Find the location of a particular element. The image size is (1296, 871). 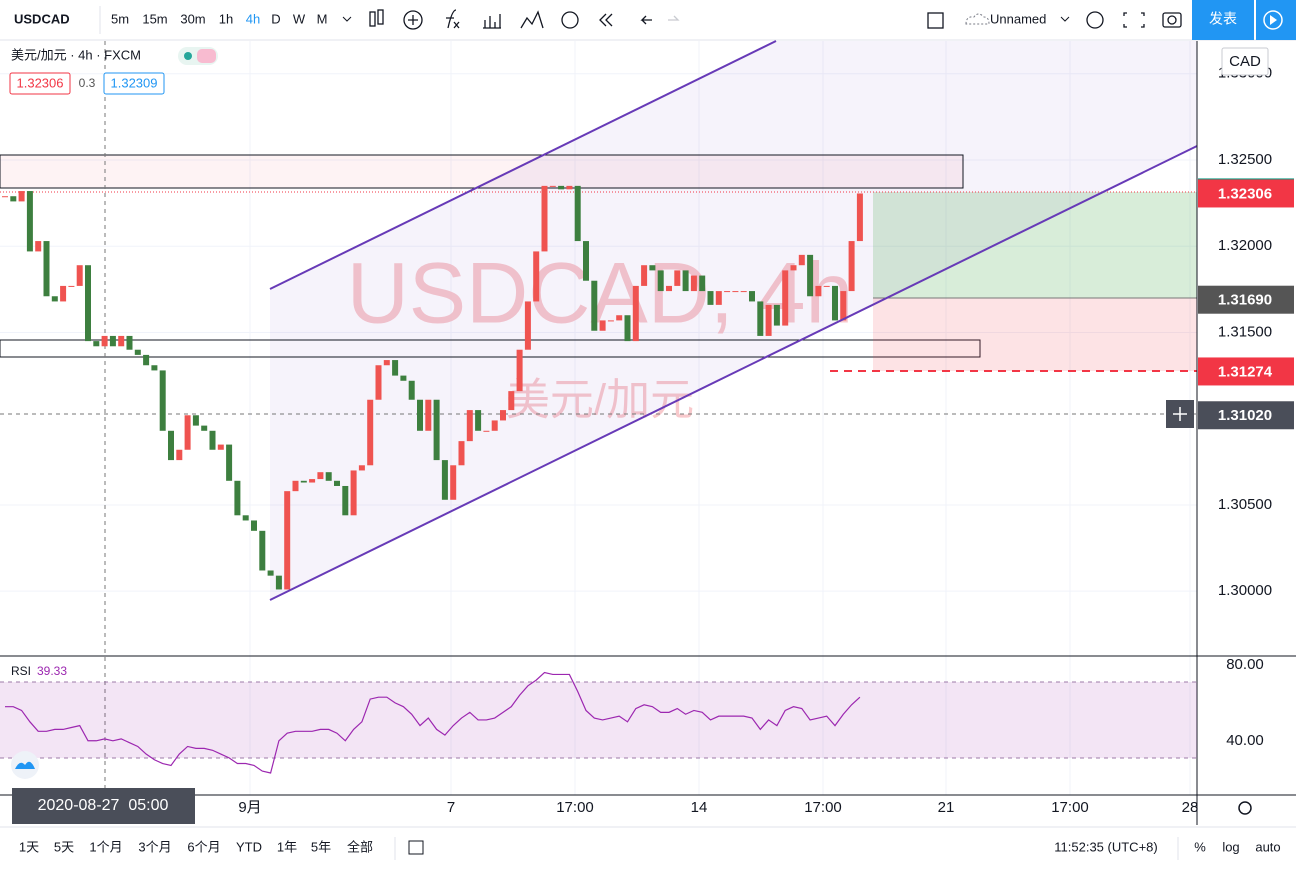

icon-alert is located at coordinates (570, 20).